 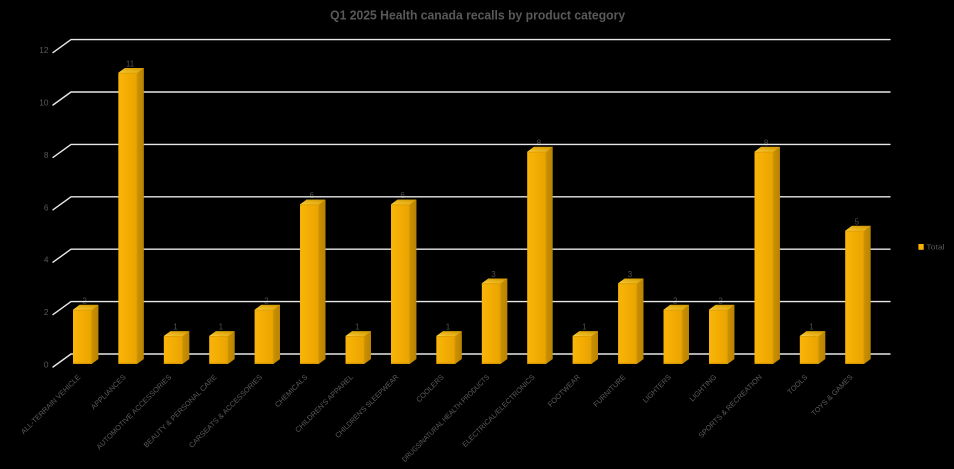 I want to click on svg-text: Total, so click(x=935, y=247).